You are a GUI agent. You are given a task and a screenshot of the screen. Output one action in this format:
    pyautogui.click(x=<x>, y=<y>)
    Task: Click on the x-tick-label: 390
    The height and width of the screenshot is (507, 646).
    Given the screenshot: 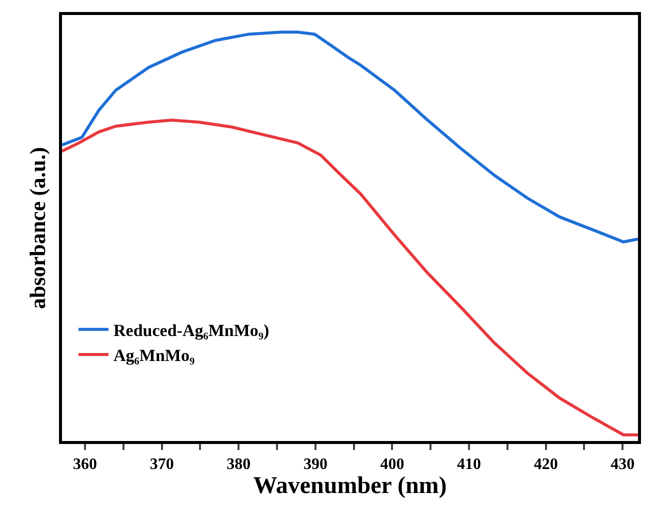 What is the action you would take?
    pyautogui.click(x=315, y=465)
    